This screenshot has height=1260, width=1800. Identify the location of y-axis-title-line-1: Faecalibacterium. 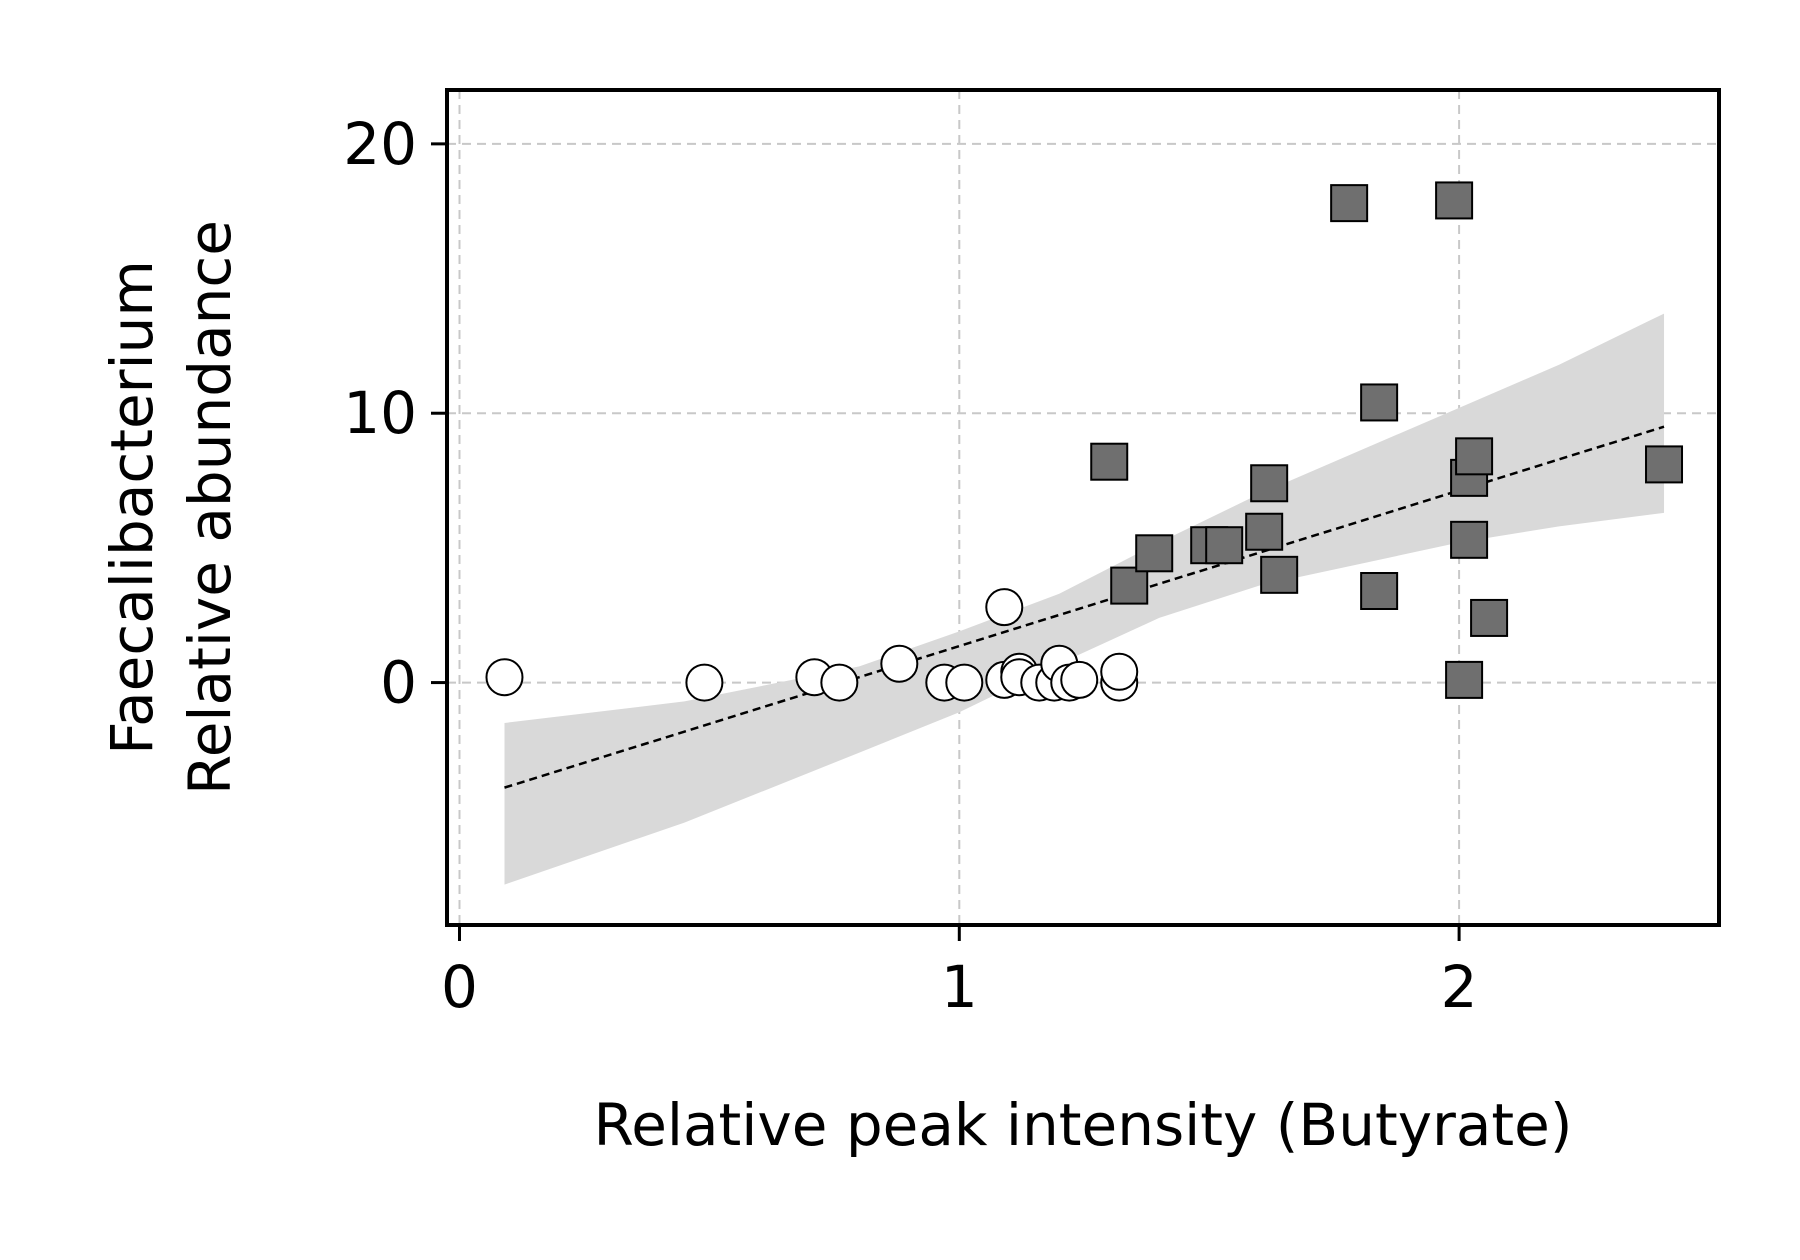
(132, 507).